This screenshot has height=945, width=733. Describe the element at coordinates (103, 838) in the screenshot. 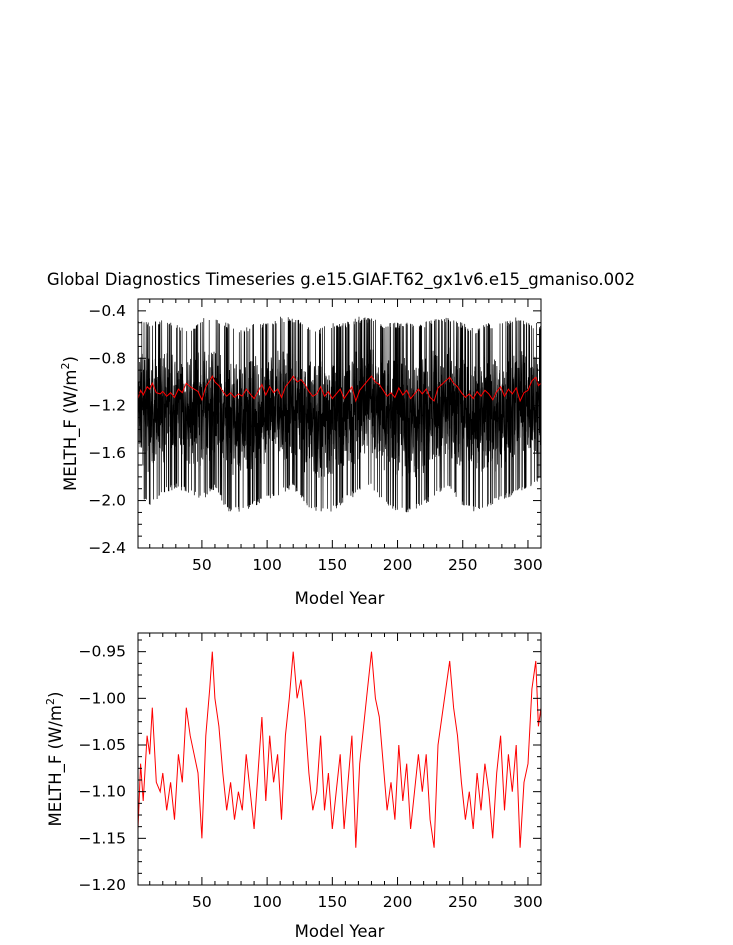

I see `y-tick-label: −1.15` at that location.